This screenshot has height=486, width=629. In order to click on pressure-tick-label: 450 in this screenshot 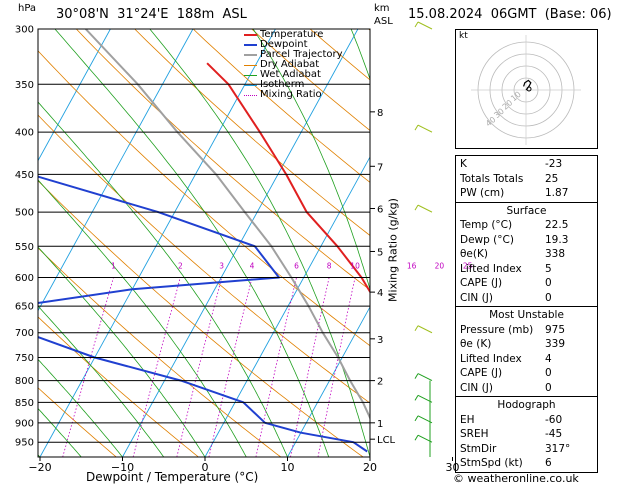, I will do `click(24, 175)`.